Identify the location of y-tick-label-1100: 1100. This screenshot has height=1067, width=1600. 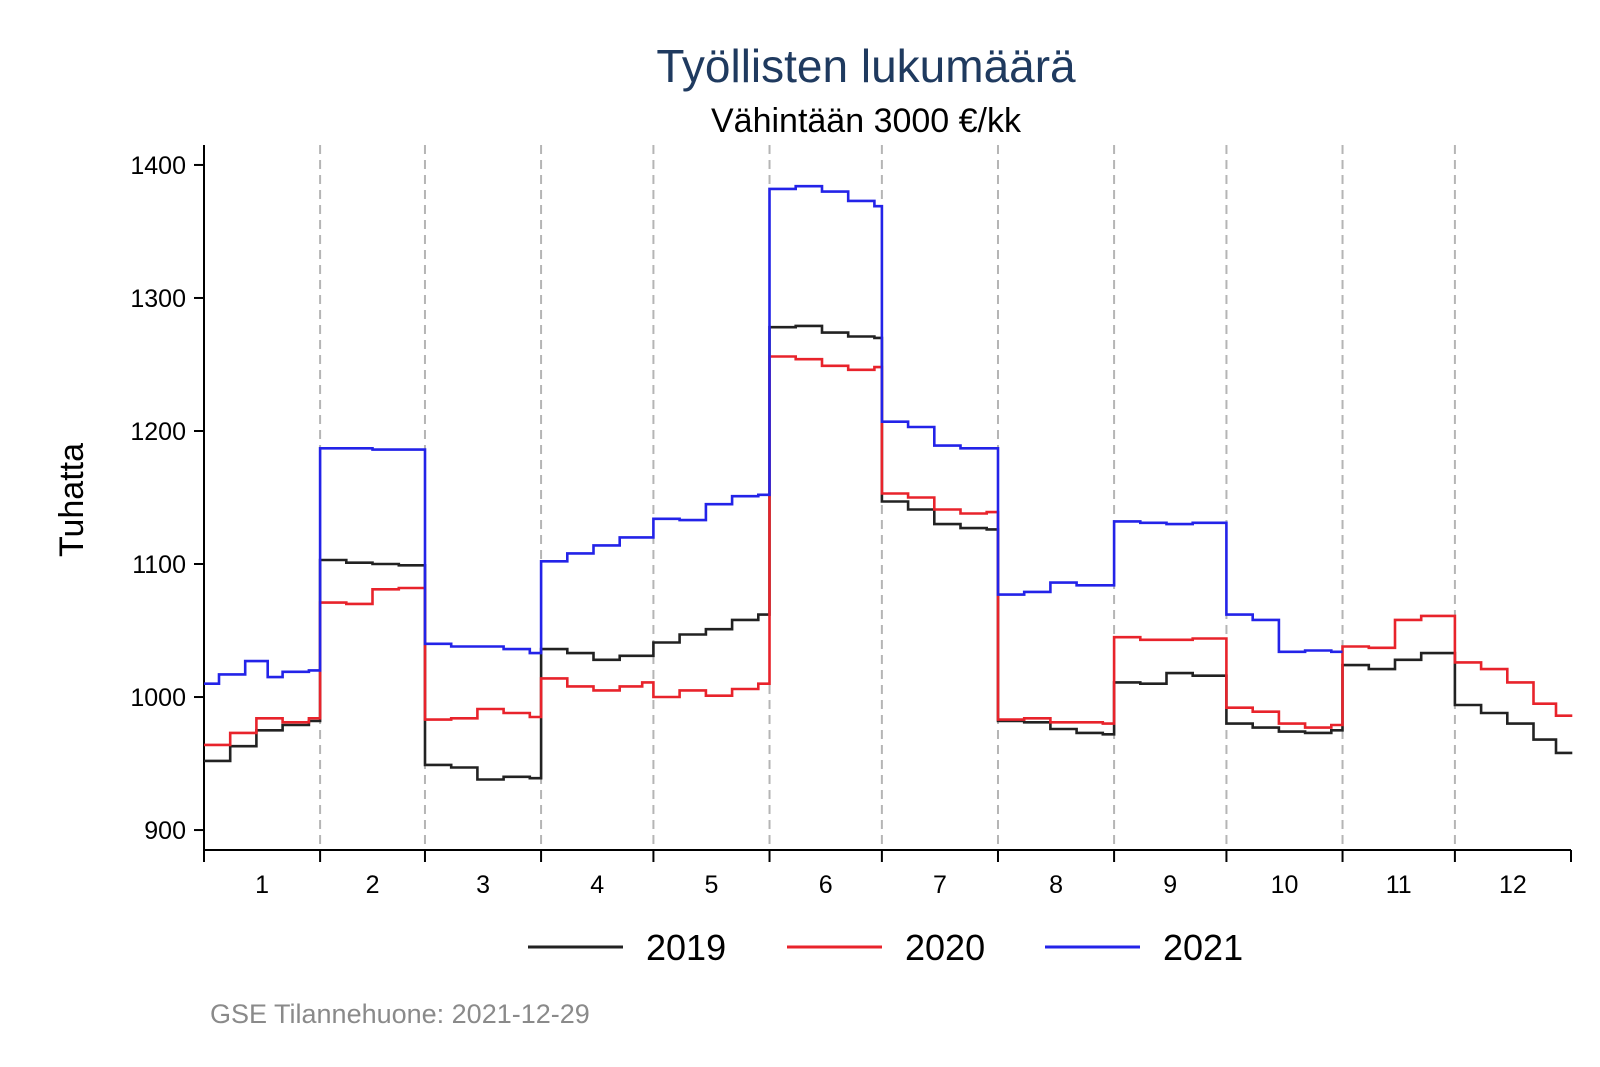
(159, 565).